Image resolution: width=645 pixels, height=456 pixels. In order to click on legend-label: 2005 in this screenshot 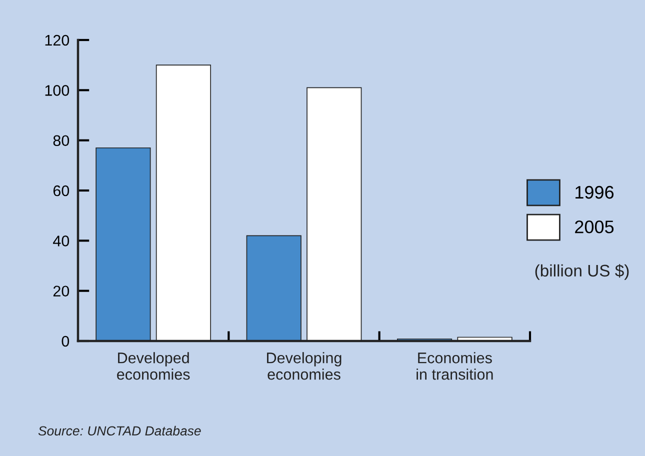, I will do `click(594, 227)`.